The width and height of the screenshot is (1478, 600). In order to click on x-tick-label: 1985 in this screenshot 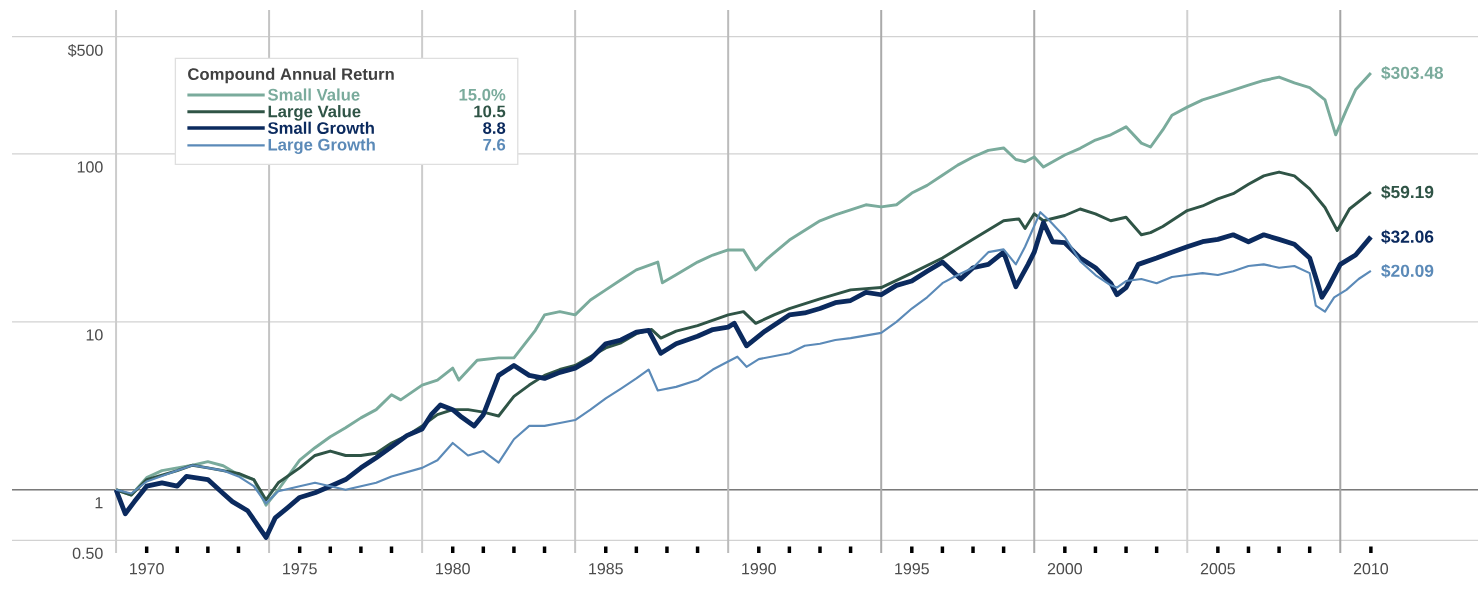, I will do `click(606, 569)`.